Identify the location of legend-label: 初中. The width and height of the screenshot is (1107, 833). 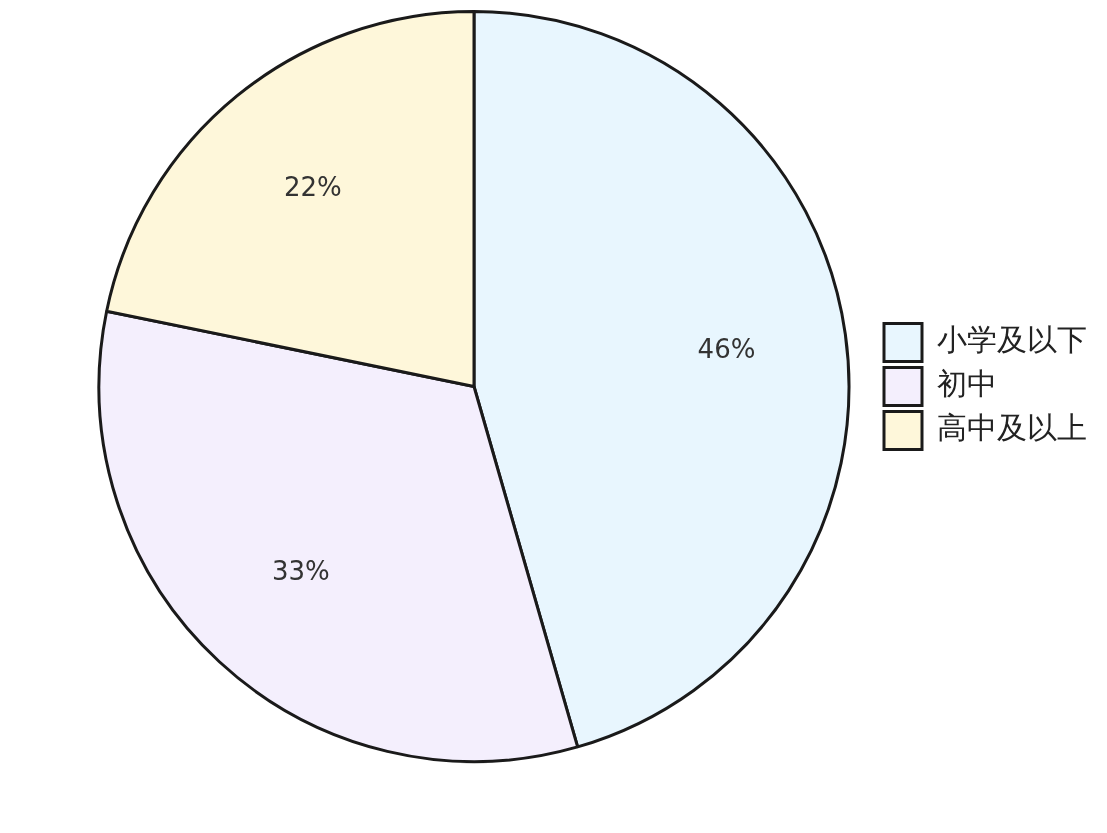
(967, 384).